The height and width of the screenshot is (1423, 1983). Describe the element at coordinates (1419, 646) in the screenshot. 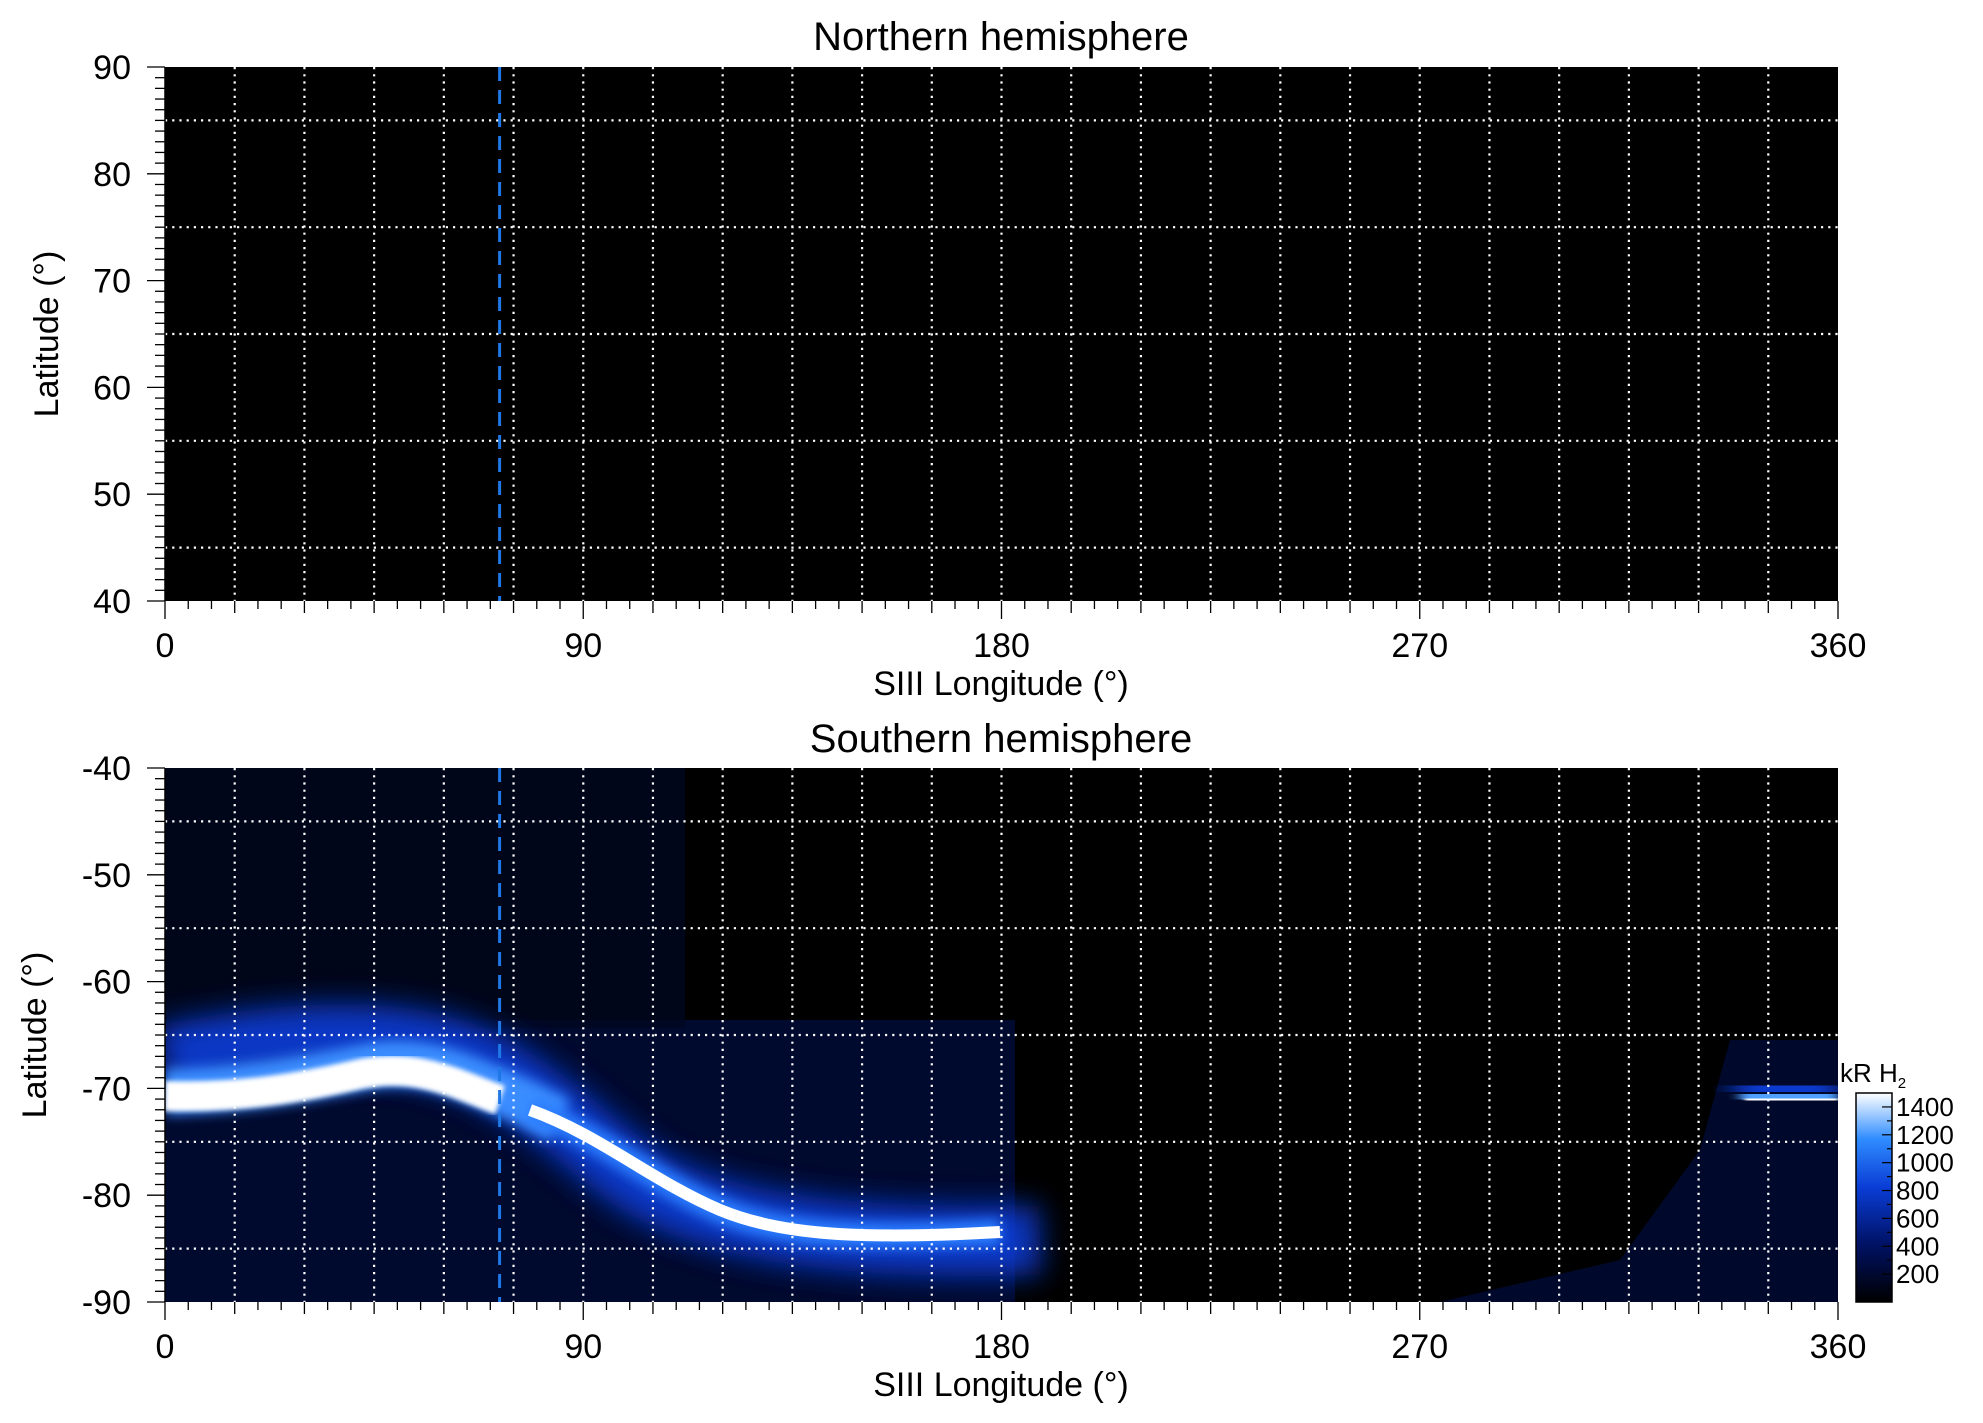

I see `north-x-tick-label: 270` at that location.